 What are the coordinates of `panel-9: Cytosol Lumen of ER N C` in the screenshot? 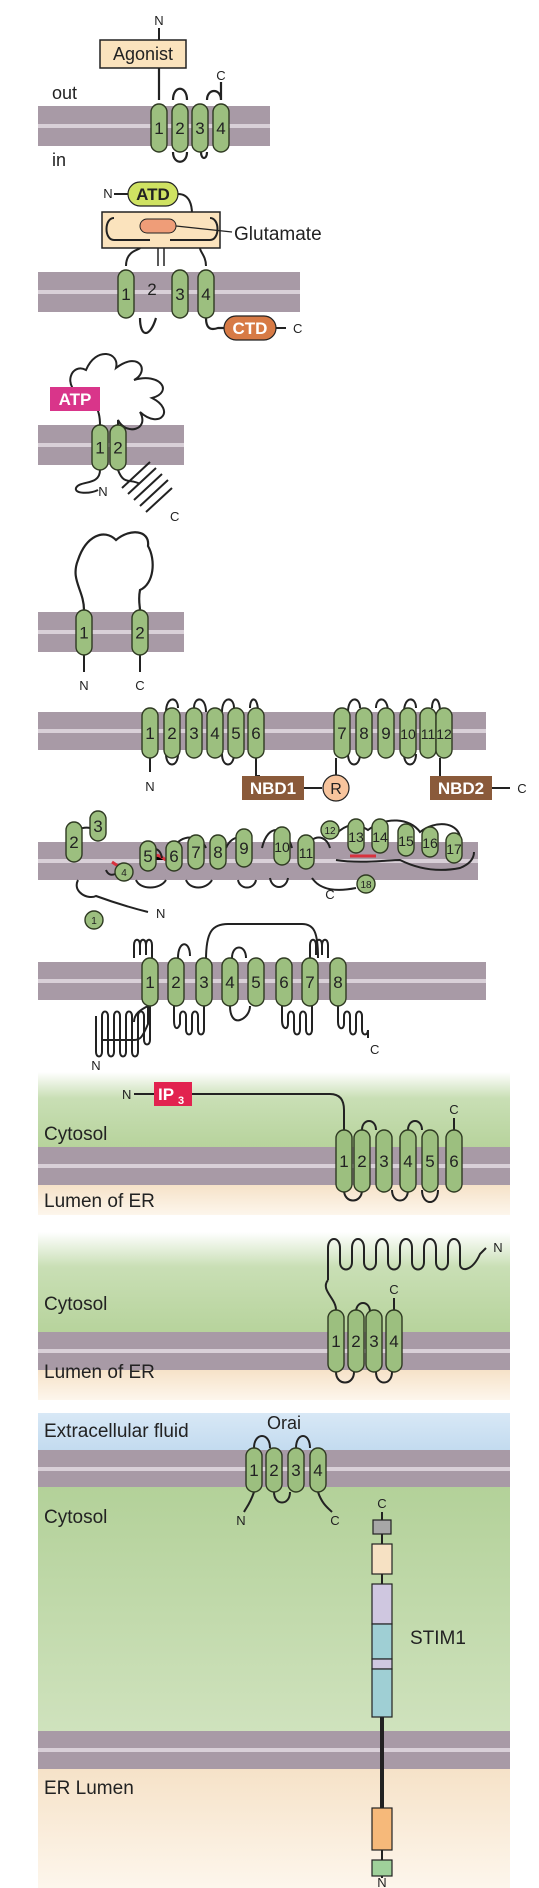 It's located at (274, 1316).